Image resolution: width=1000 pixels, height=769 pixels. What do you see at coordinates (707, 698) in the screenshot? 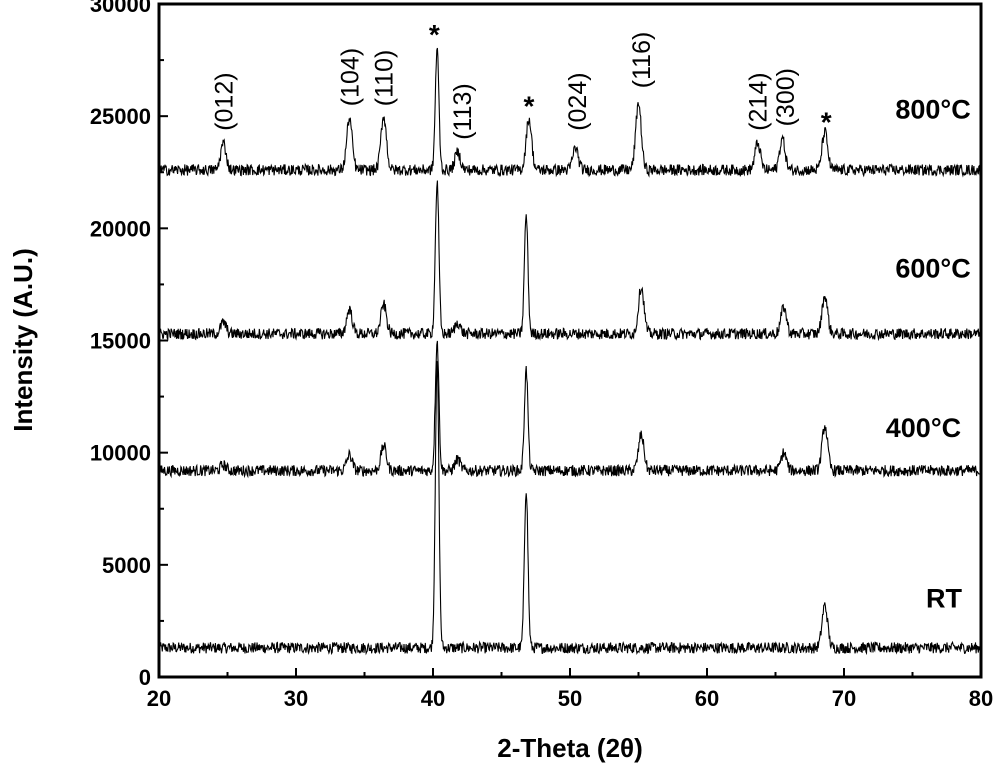
I see `x-tick-label: 60` at bounding box center [707, 698].